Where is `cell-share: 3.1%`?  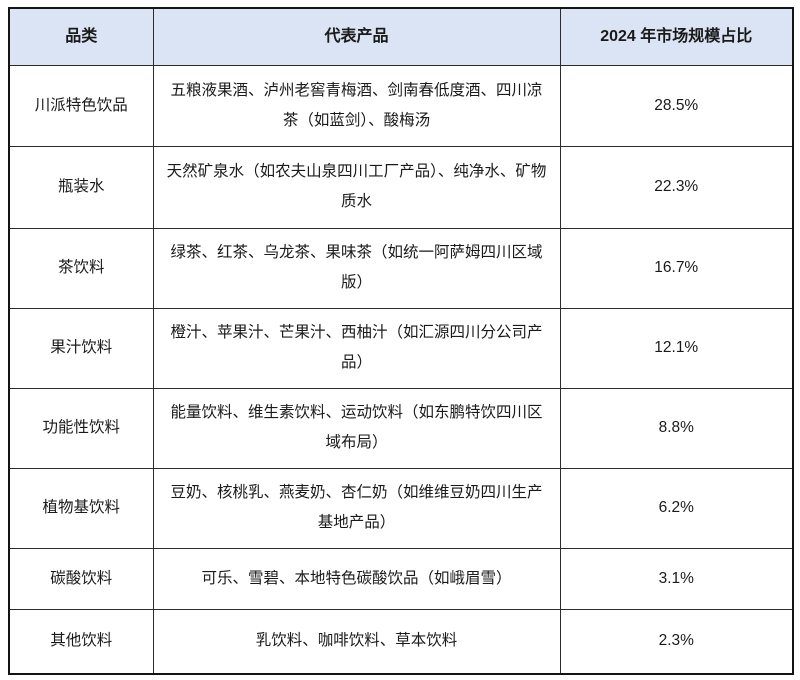
cell-share: 3.1% is located at coordinates (676, 578).